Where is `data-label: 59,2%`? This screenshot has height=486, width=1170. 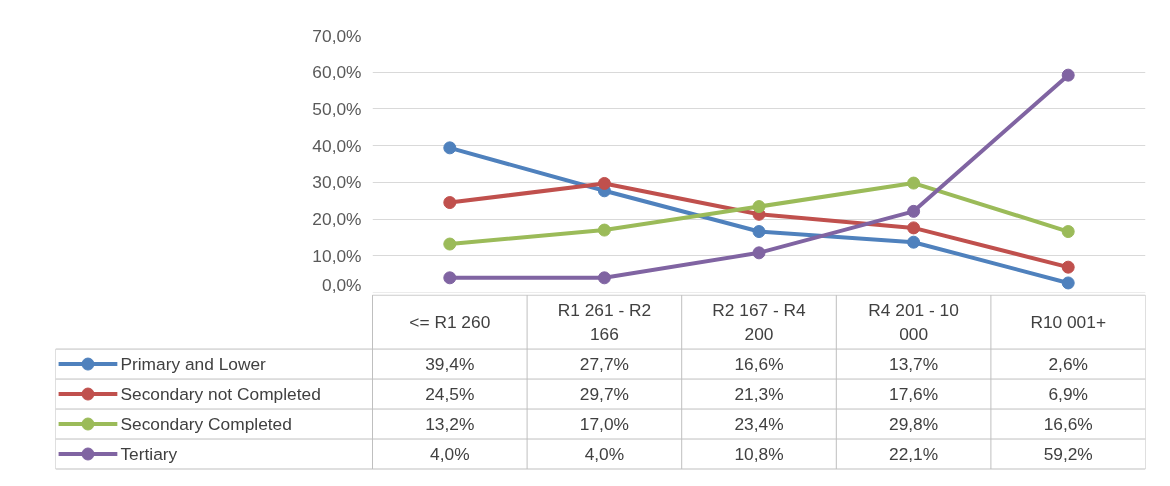 data-label: 59,2% is located at coordinates (1068, 454).